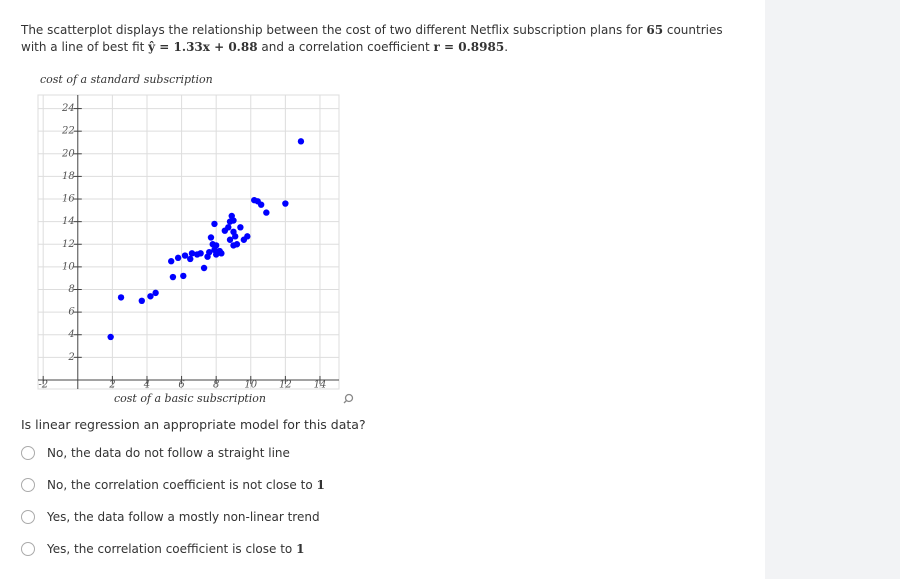  Describe the element at coordinates (469, 47) in the screenshot. I see `intro-text: r = 0.8985` at that location.